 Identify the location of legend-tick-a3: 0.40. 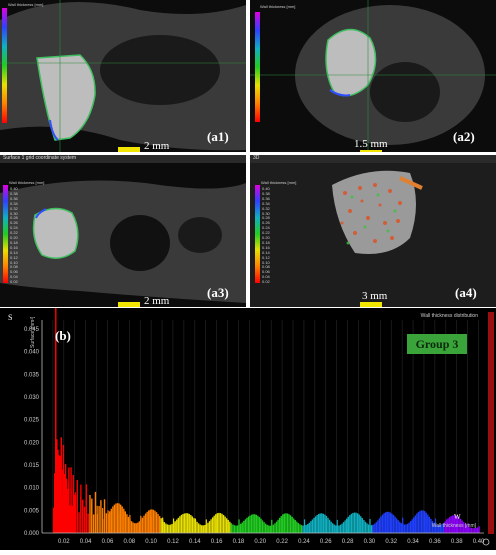
(14, 188).